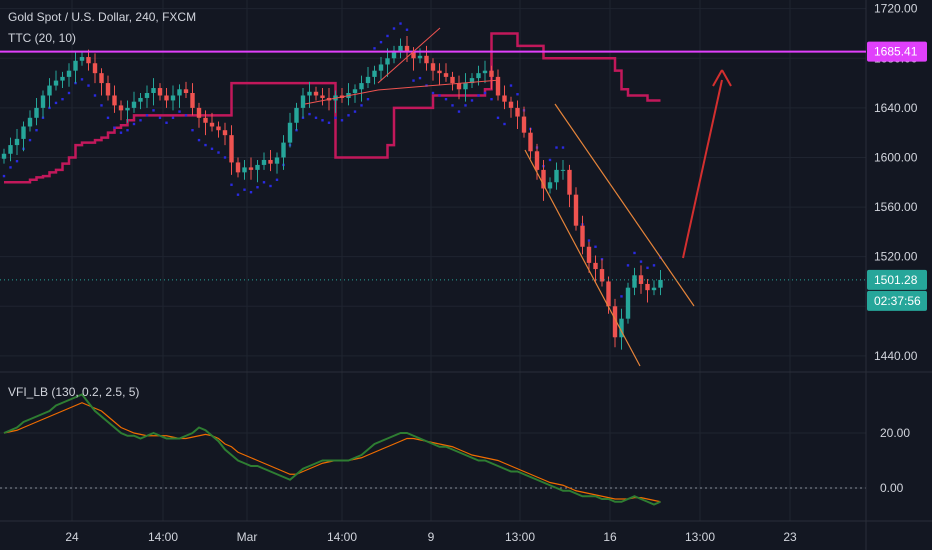  I want to click on vfi-indicator-label: VFI_LB (130, 0.2, 2.5, 5), so click(74, 392).